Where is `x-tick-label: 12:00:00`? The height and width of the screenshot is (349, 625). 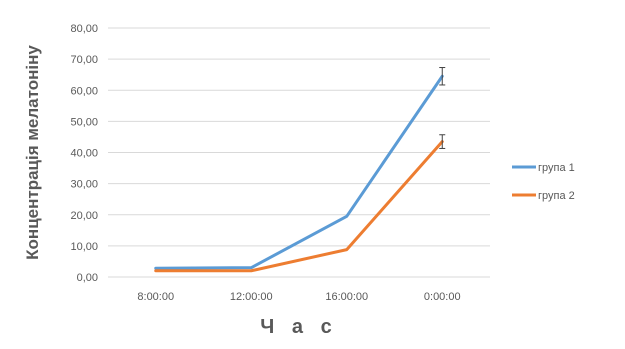
x-tick-label: 12:00:00 is located at coordinates (251, 297).